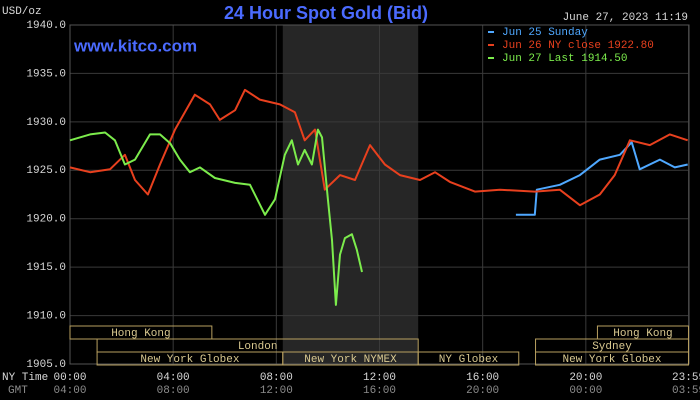  I want to click on legend-label: Jun 26 NY close 1922.80, so click(578, 46).